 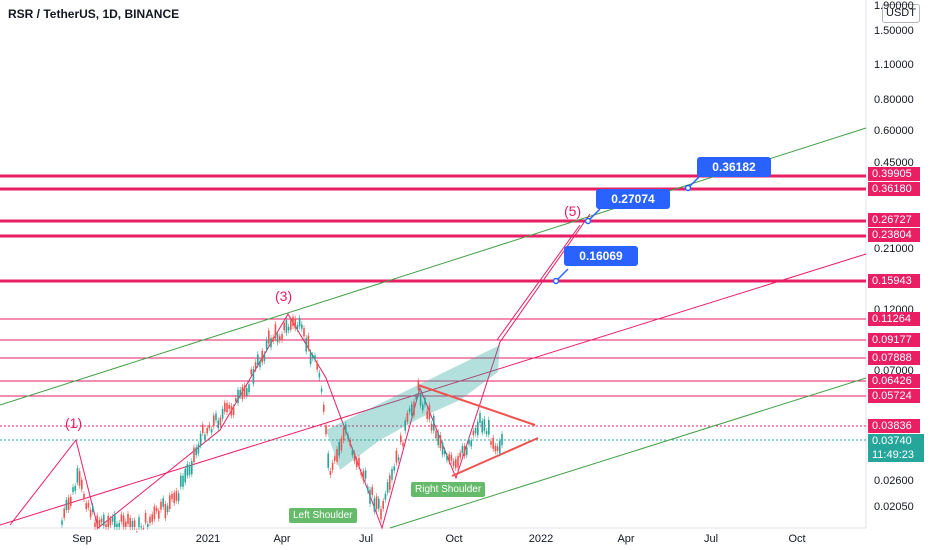 What do you see at coordinates (74, 423) in the screenshot?
I see `wave-label: (1)` at bounding box center [74, 423].